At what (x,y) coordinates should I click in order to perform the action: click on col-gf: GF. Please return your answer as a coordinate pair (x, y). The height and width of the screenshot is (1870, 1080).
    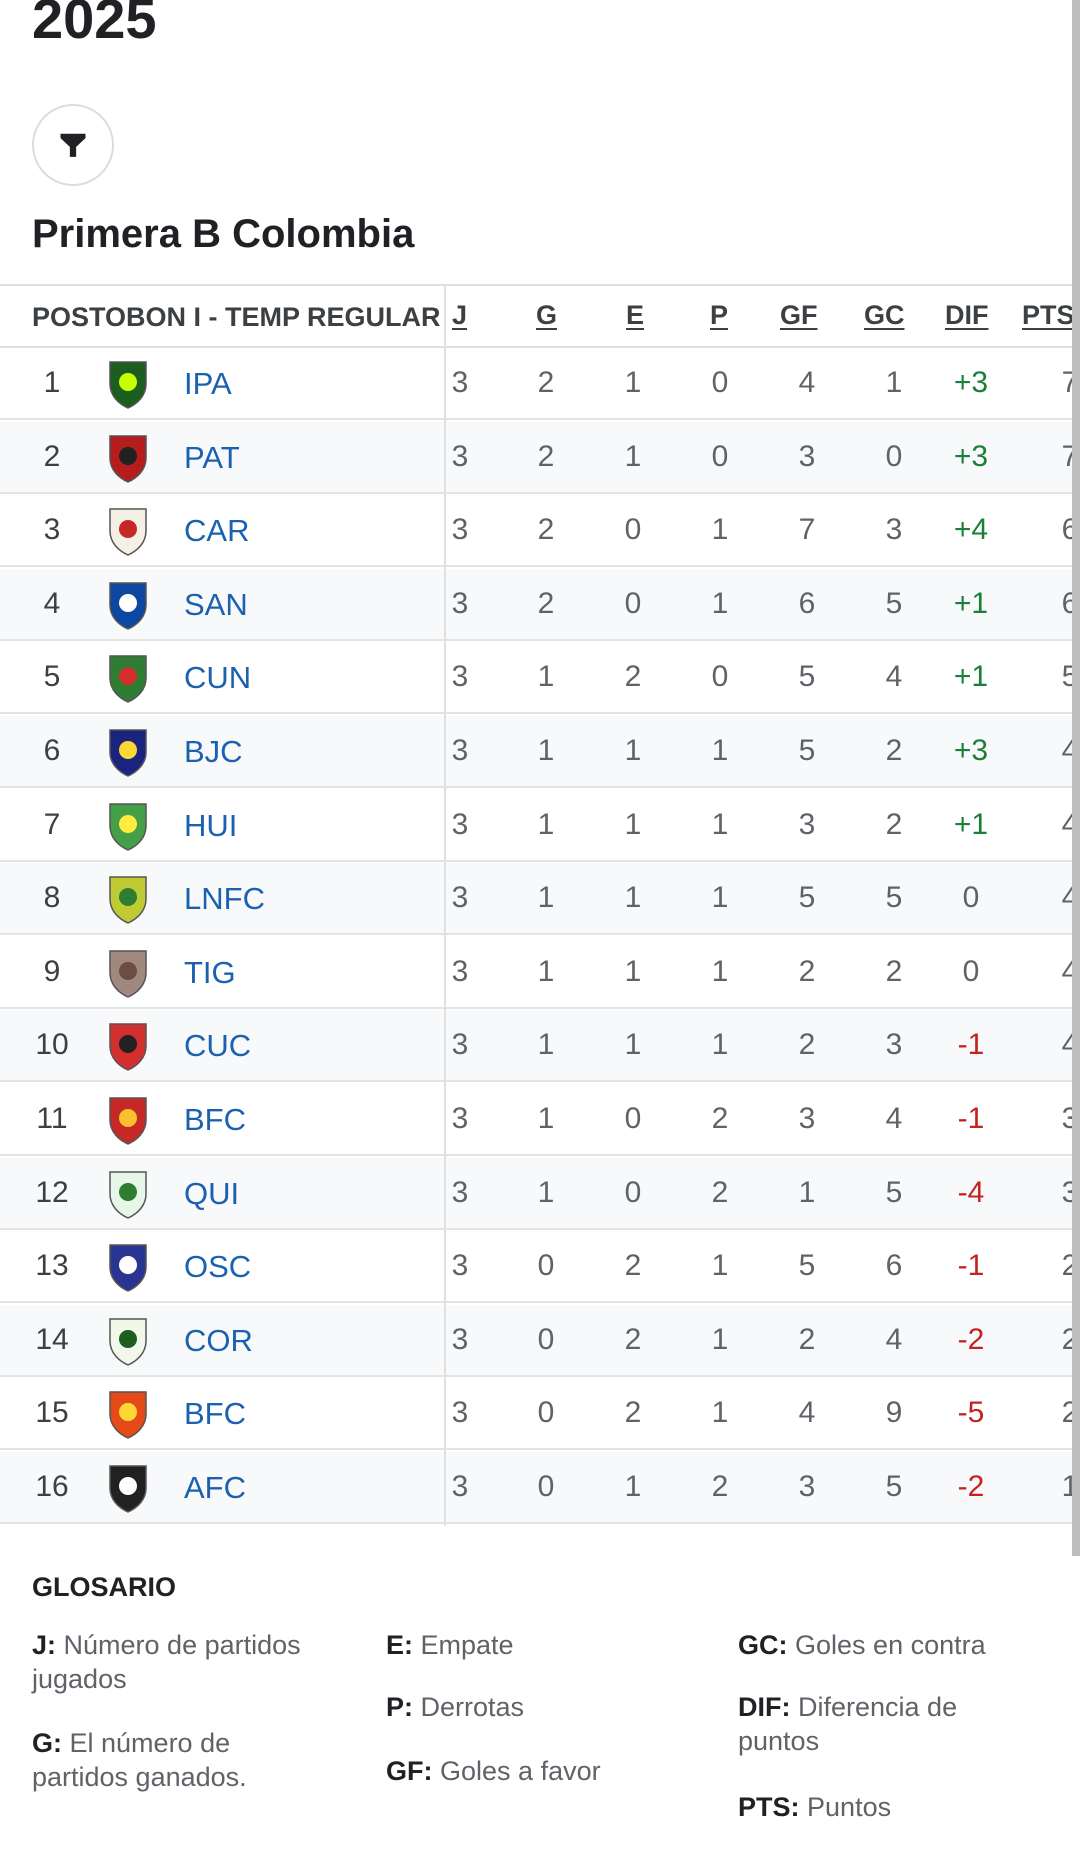
    Looking at the image, I should click on (799, 315).